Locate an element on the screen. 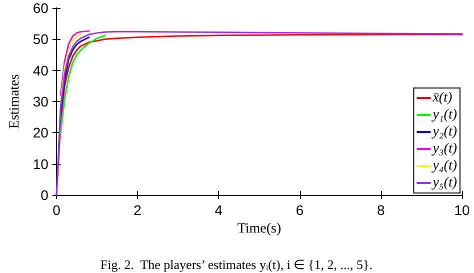 Image resolution: width=474 pixels, height=273 pixels. x-tick-label: 0 is located at coordinates (56, 210).